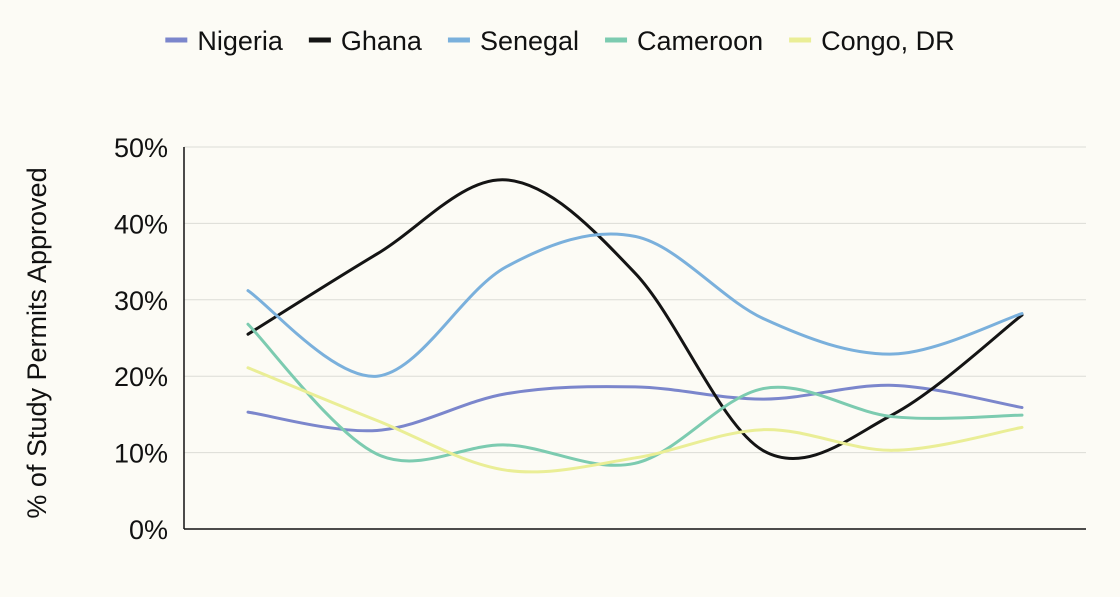 Image resolution: width=1120 pixels, height=597 pixels. What do you see at coordinates (141, 148) in the screenshot?
I see `y-tick-label: 50%` at bounding box center [141, 148].